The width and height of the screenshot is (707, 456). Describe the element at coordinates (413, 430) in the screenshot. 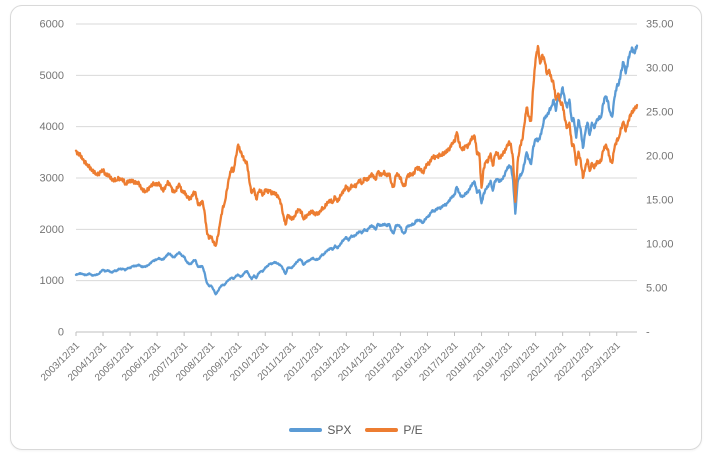

I see `pe-legend-label: P/E` at that location.